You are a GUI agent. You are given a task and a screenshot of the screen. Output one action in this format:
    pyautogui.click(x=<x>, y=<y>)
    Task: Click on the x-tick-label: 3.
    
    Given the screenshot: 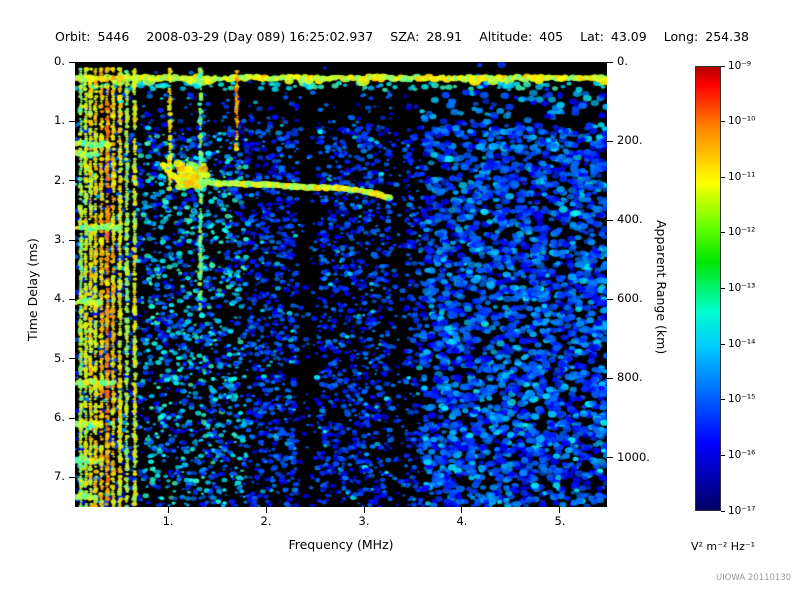 What is the action you would take?
    pyautogui.click(x=364, y=521)
    